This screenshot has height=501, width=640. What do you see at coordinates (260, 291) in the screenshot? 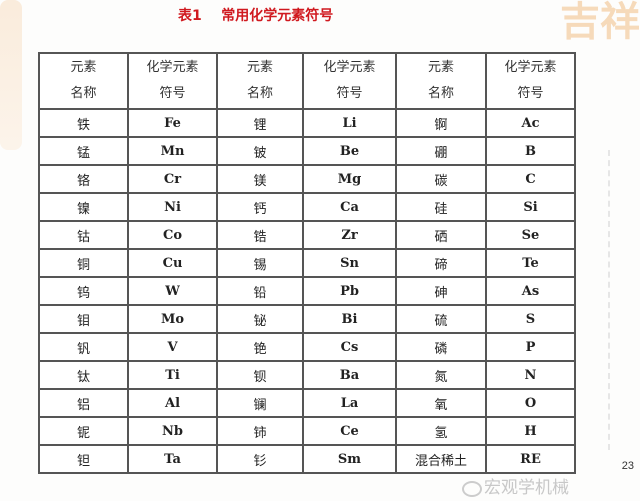
I see `element-name: 铅` at bounding box center [260, 291].